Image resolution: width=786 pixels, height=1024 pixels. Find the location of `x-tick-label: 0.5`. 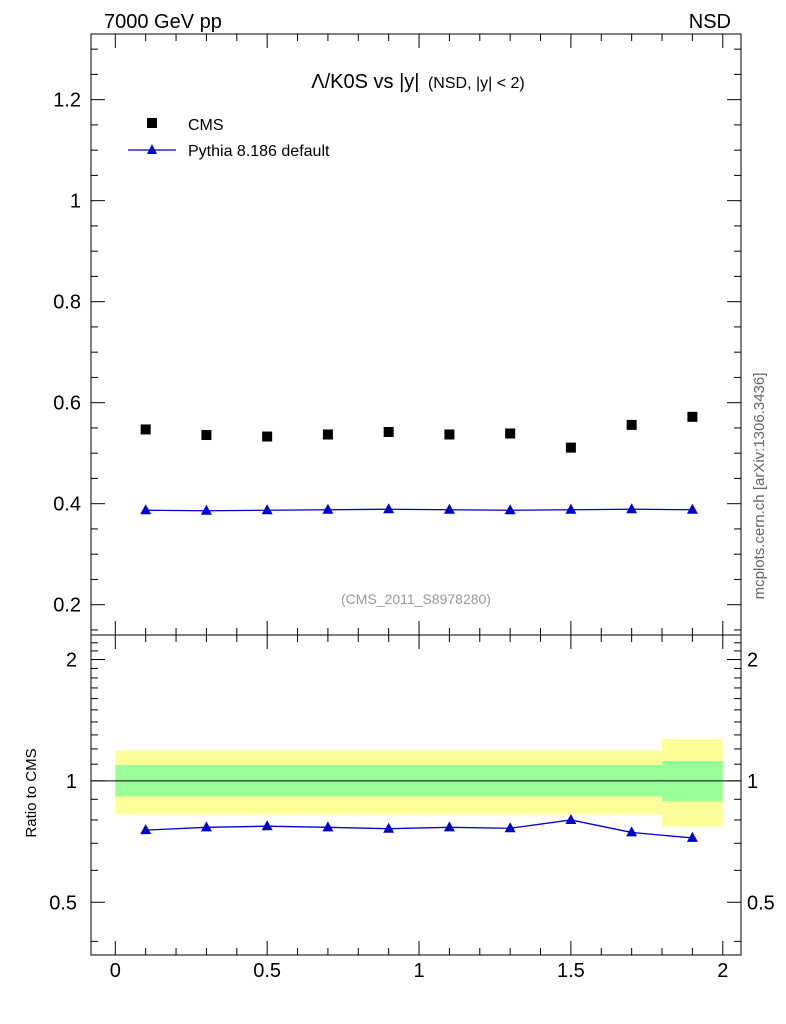

x-tick-label: 0.5 is located at coordinates (267, 971).